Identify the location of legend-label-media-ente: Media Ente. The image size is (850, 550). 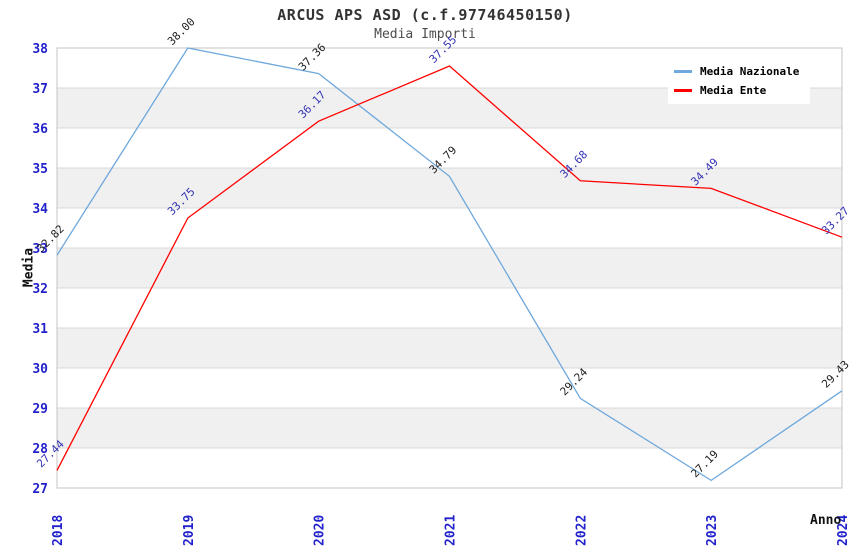
(733, 91).